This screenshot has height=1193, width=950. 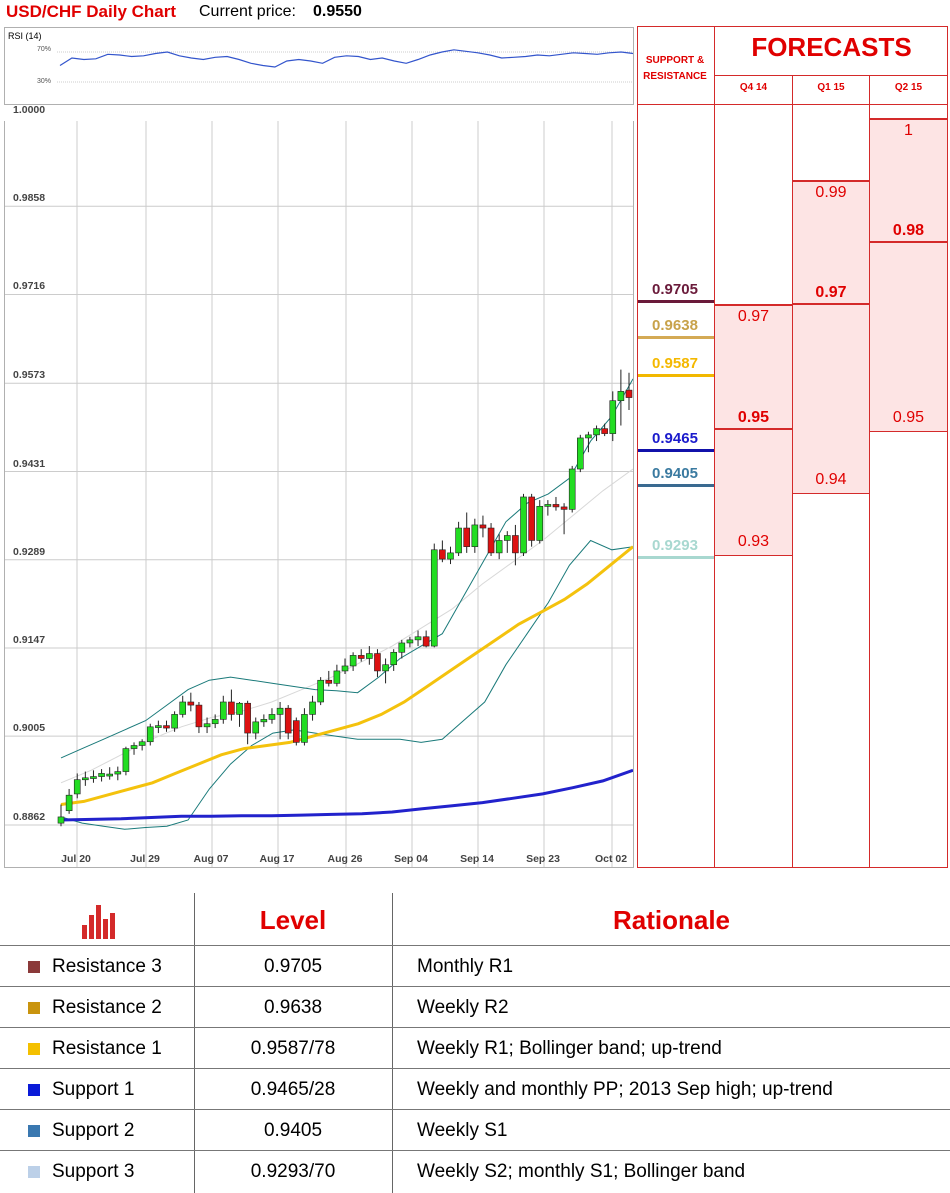 What do you see at coordinates (29, 110) in the screenshot?
I see `y-tick-label: 1.0000` at bounding box center [29, 110].